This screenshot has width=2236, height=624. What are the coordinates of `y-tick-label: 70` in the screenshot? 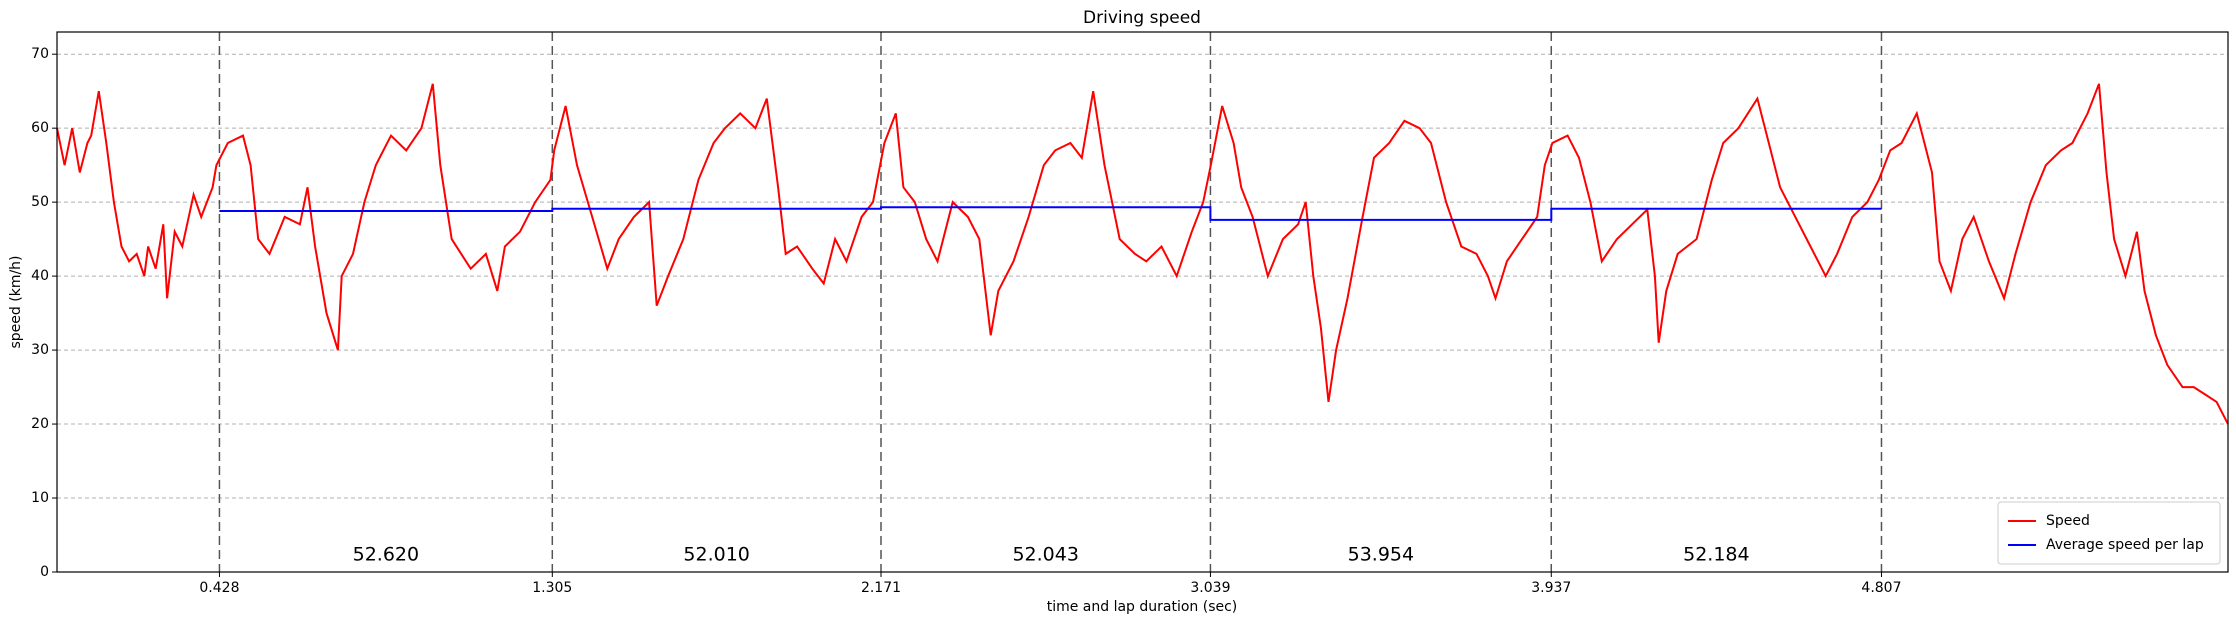 It's located at (40, 54).